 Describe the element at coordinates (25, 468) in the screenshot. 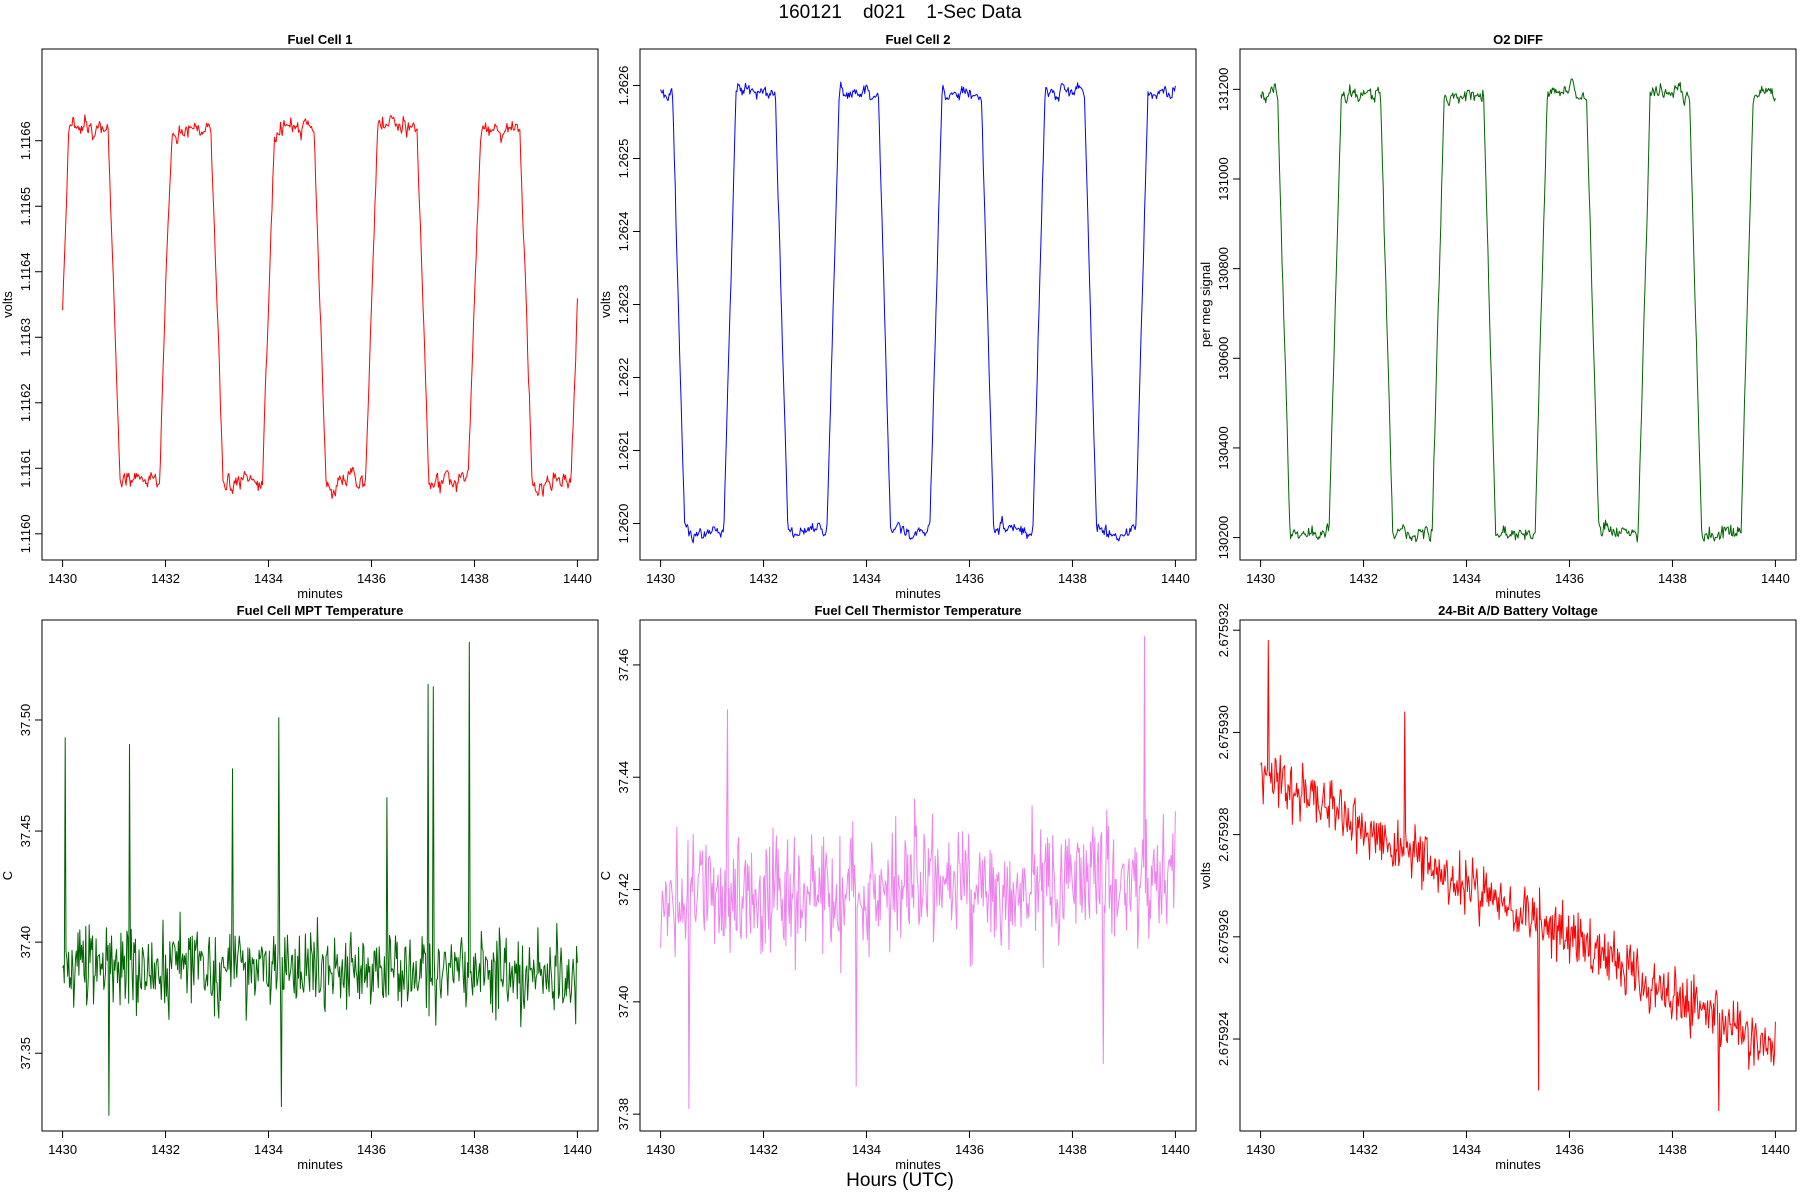

I see `y-tick-label: 1.1161` at that location.